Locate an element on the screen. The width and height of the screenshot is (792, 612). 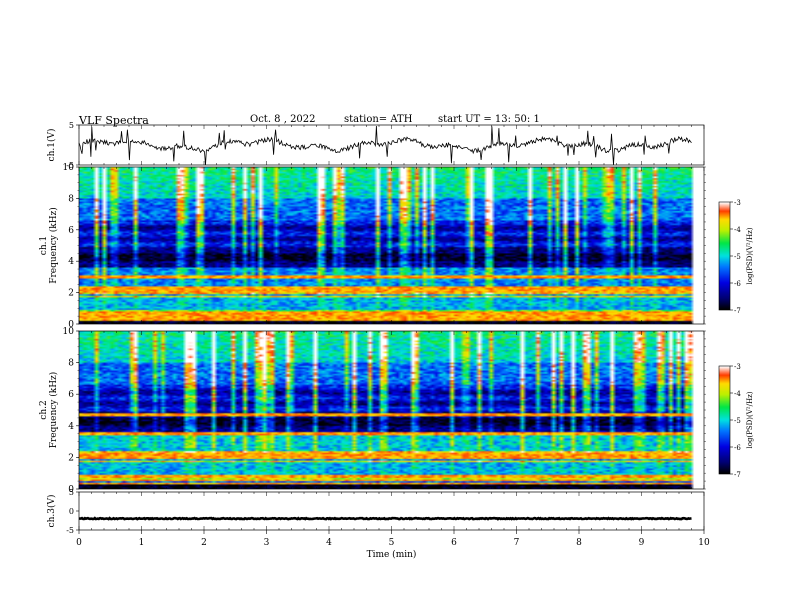
ch2-frequency-label: Frequency (kHz) is located at coordinates (53, 410).